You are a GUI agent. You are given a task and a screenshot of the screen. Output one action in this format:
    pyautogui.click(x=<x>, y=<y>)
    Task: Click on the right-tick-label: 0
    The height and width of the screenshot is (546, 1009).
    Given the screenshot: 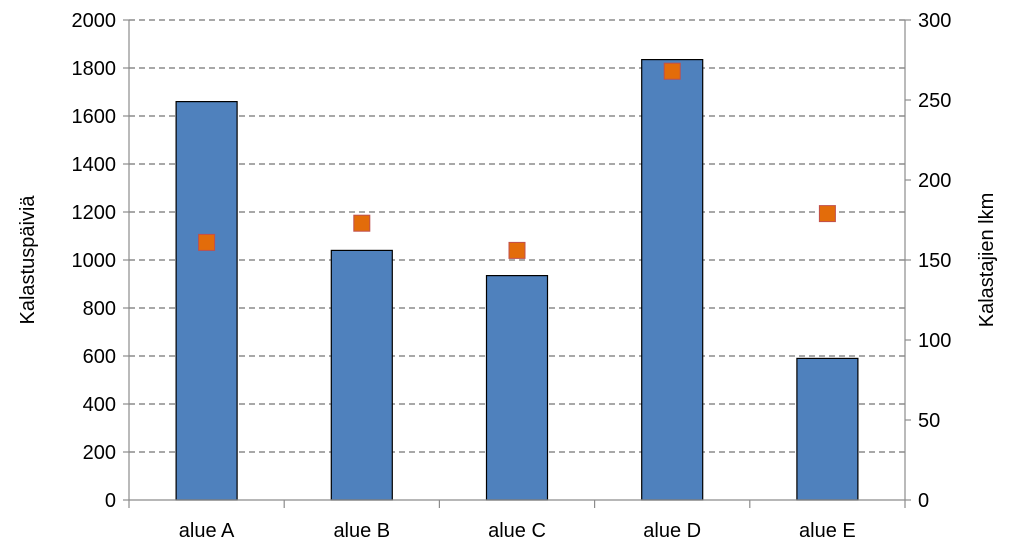 What is the action you would take?
    pyautogui.click(x=923, y=501)
    